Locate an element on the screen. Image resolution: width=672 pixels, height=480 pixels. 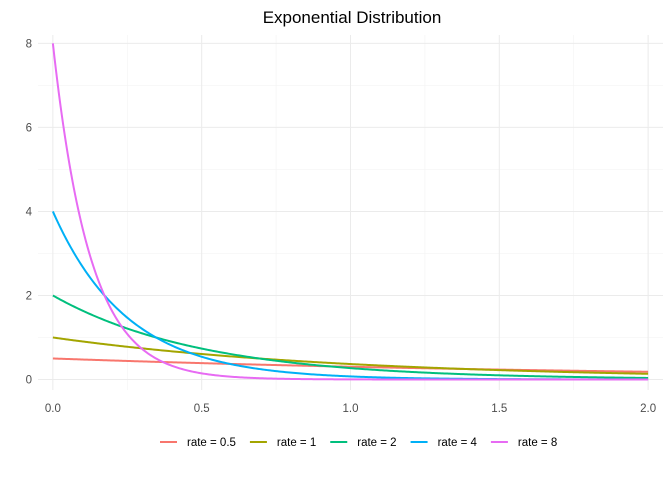
legend-item: rate = 2 is located at coordinates (363, 443).